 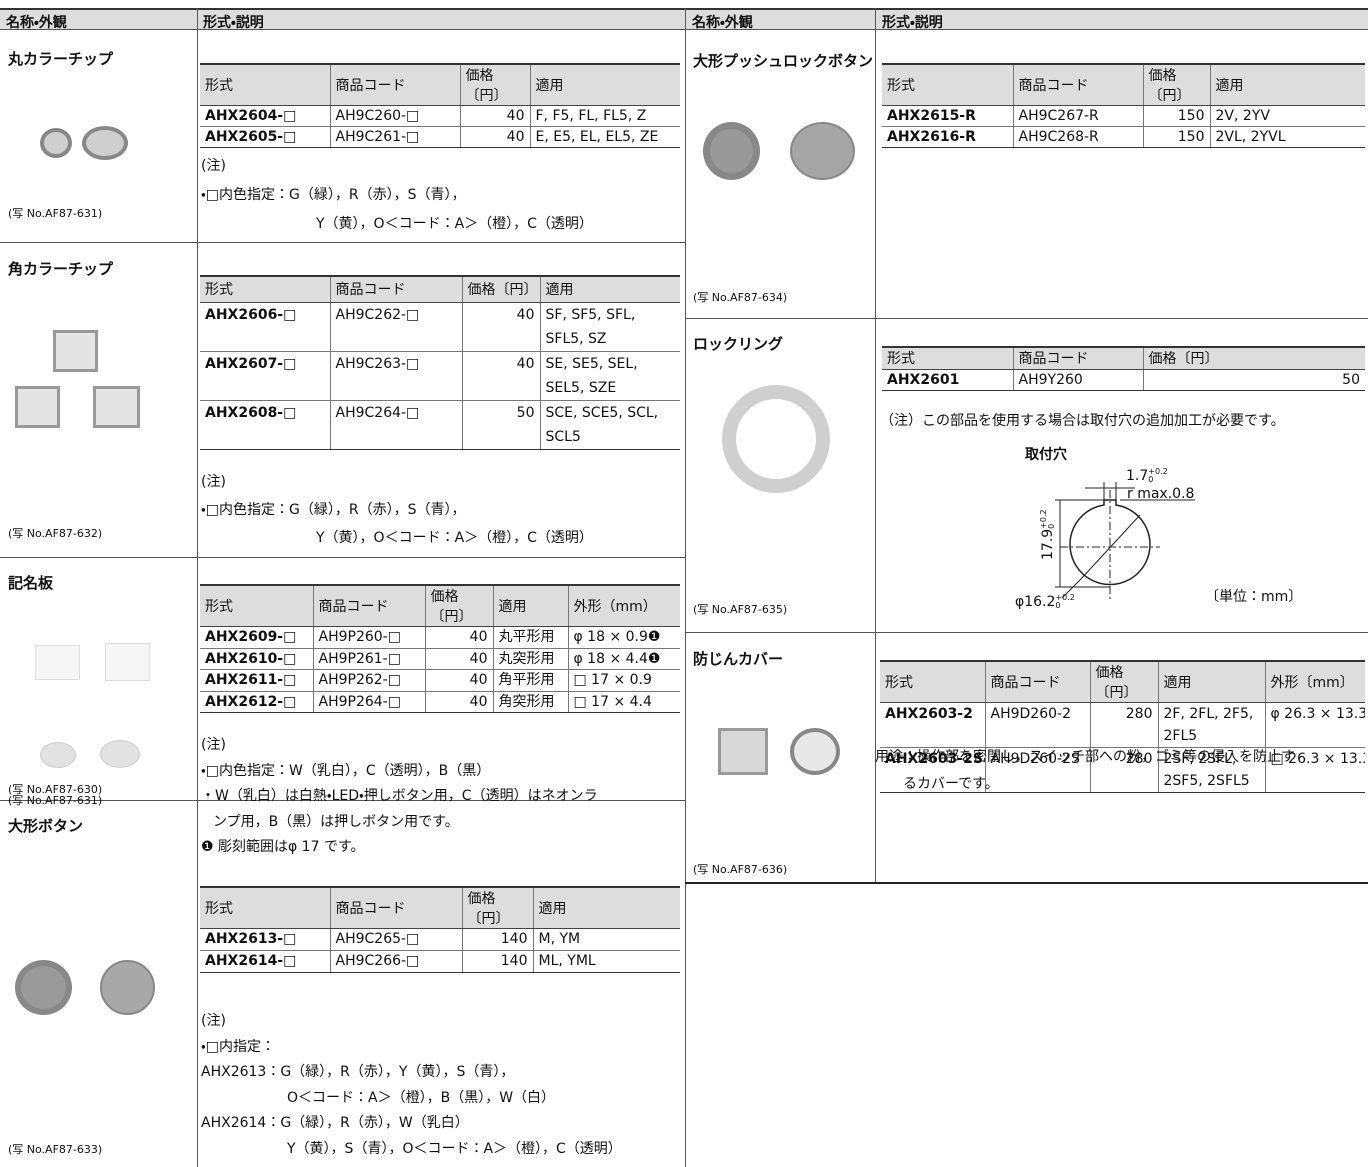 I want to click on table-cell: AHX2610-□, so click(x=256, y=659).